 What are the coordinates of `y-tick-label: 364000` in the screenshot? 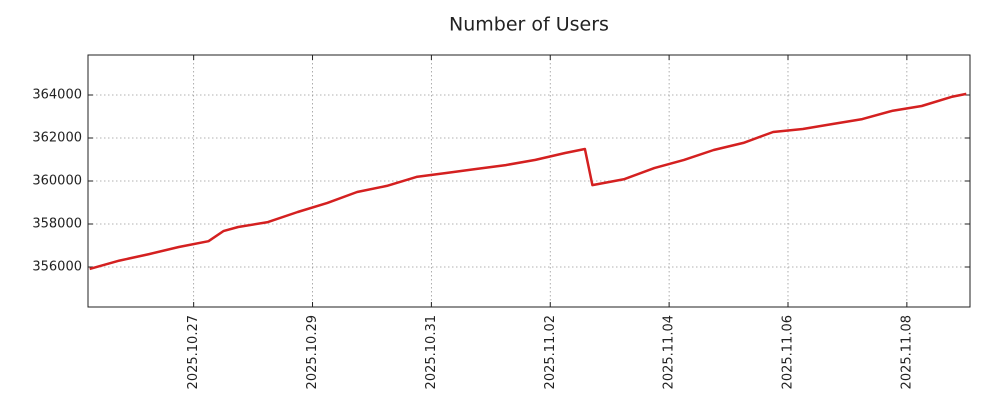 It's located at (57, 94).